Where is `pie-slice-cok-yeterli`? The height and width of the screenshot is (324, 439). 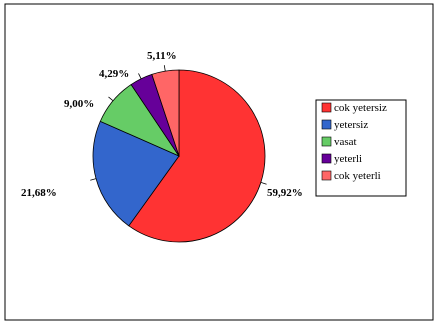
pie-slice-cok-yeterli is located at coordinates (165, 113).